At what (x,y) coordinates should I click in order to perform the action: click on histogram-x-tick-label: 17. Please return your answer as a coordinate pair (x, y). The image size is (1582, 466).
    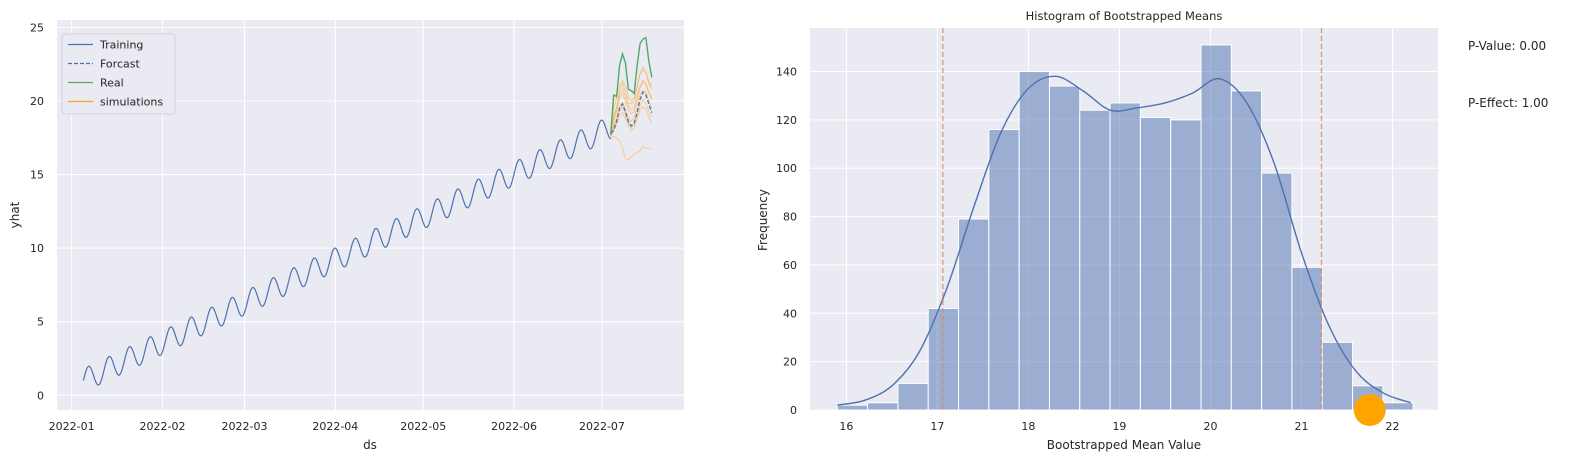
    Looking at the image, I should click on (937, 426).